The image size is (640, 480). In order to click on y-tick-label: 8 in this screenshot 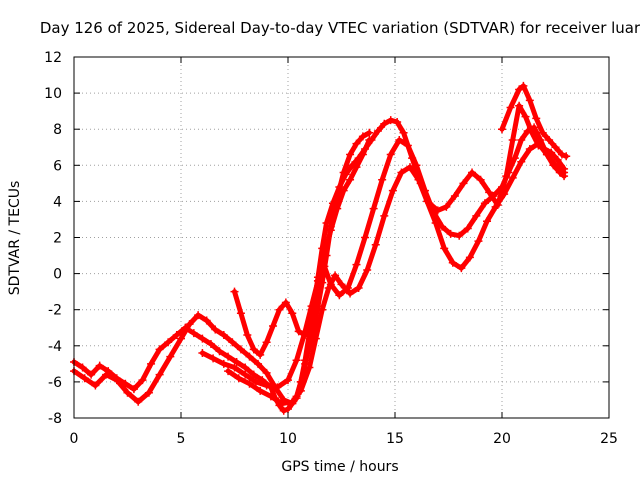, I will do `click(57, 130)`.